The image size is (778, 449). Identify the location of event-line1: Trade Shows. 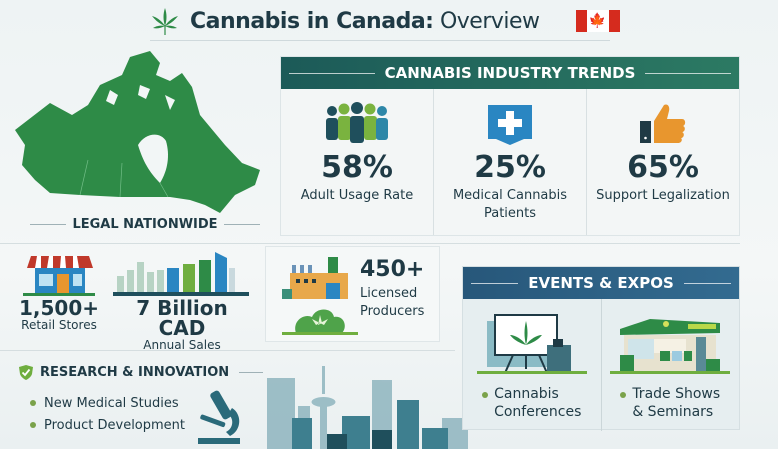
(676, 394).